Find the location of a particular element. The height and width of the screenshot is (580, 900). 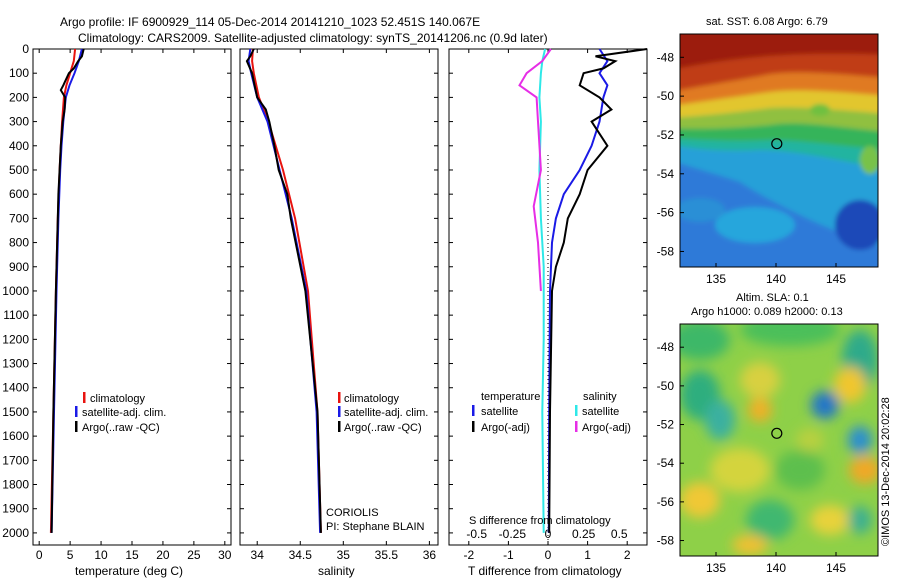

y-tick-label: 100 is located at coordinates (19, 73).